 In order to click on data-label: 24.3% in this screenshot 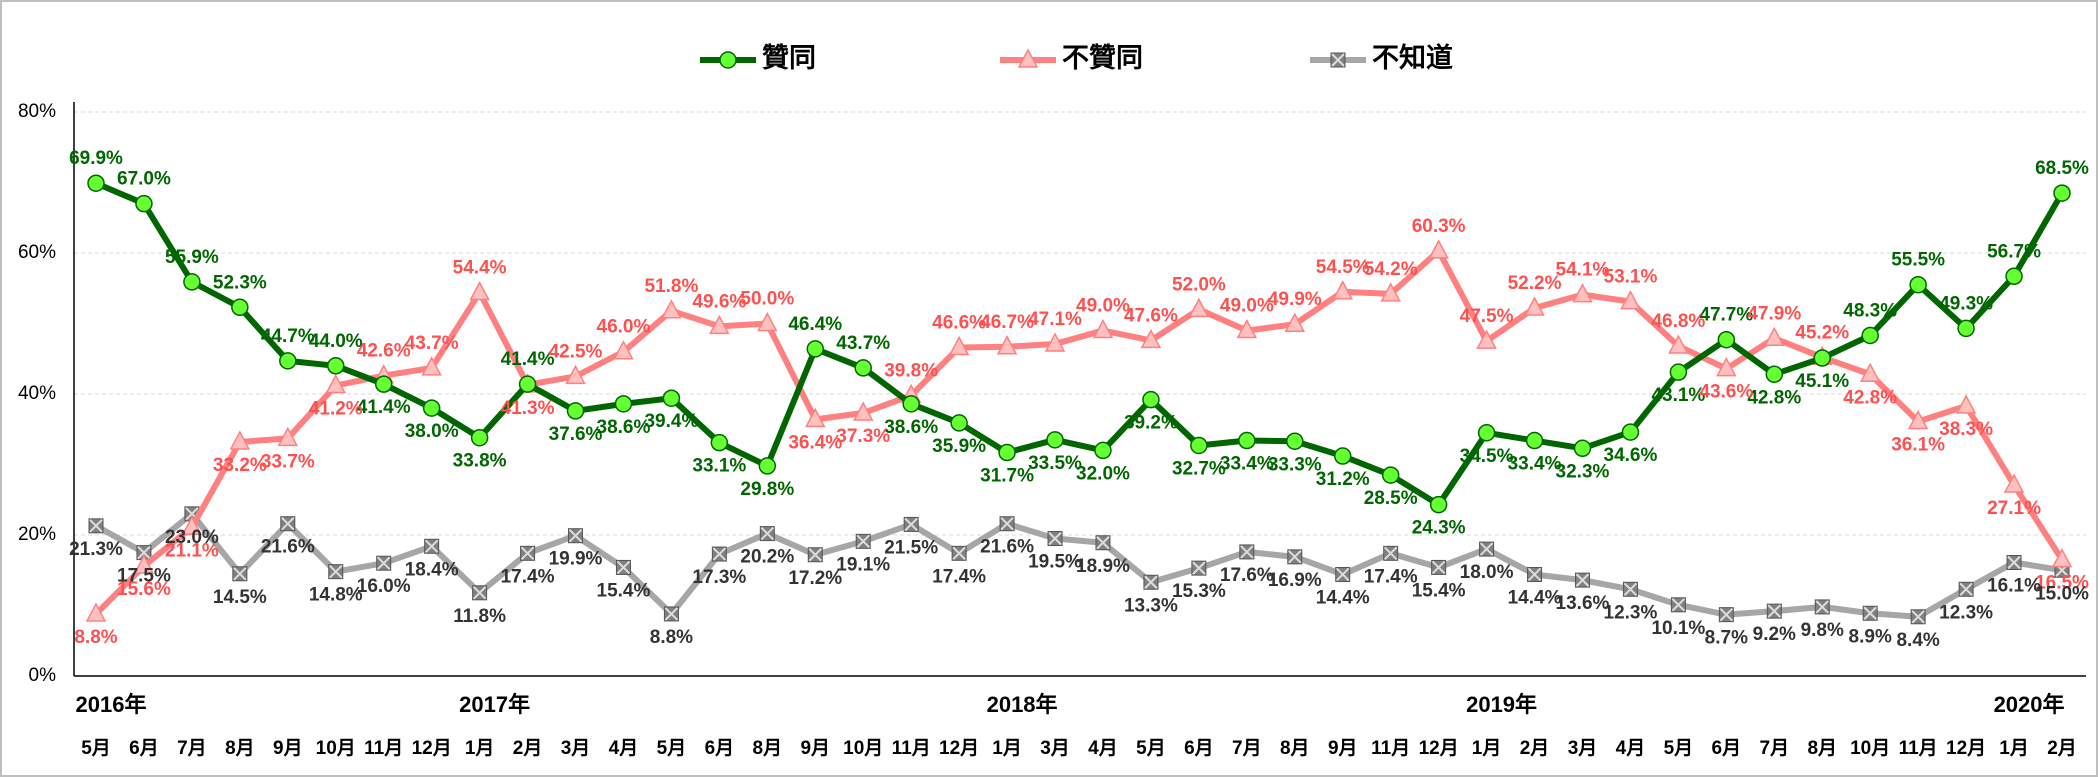, I will do `click(1439, 528)`.